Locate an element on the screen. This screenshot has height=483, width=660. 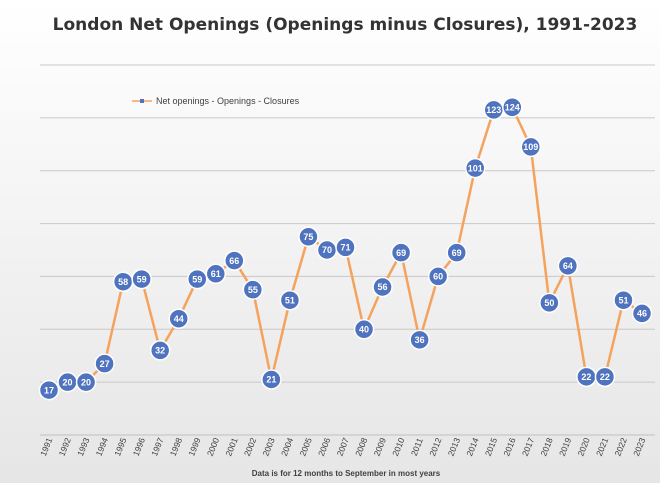
data-label: 109 is located at coordinates (530, 147).